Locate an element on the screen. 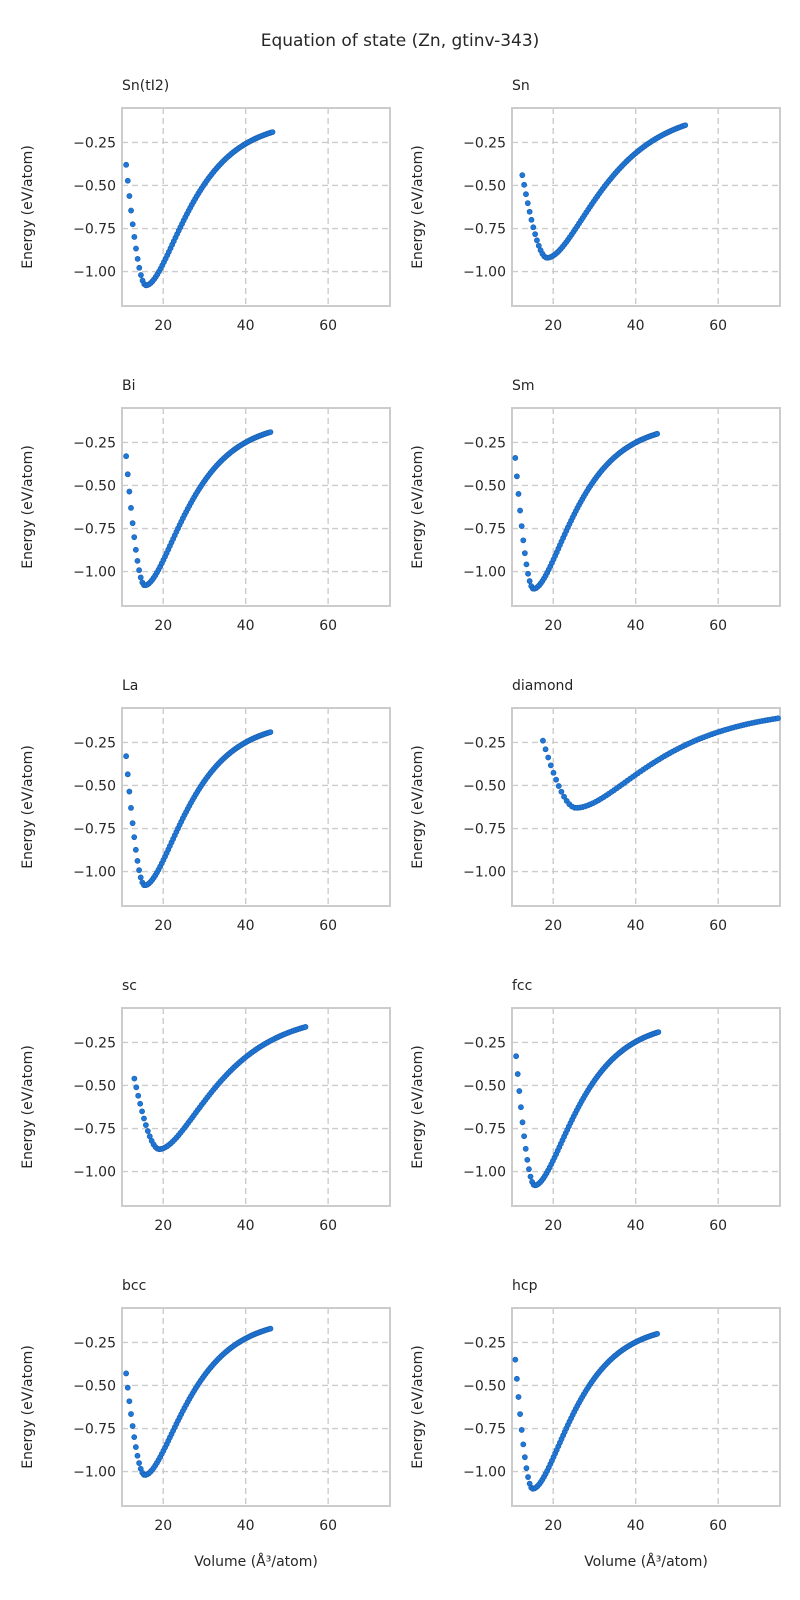 This screenshot has width=800, height=1600. panel-title: sc is located at coordinates (129, 986).